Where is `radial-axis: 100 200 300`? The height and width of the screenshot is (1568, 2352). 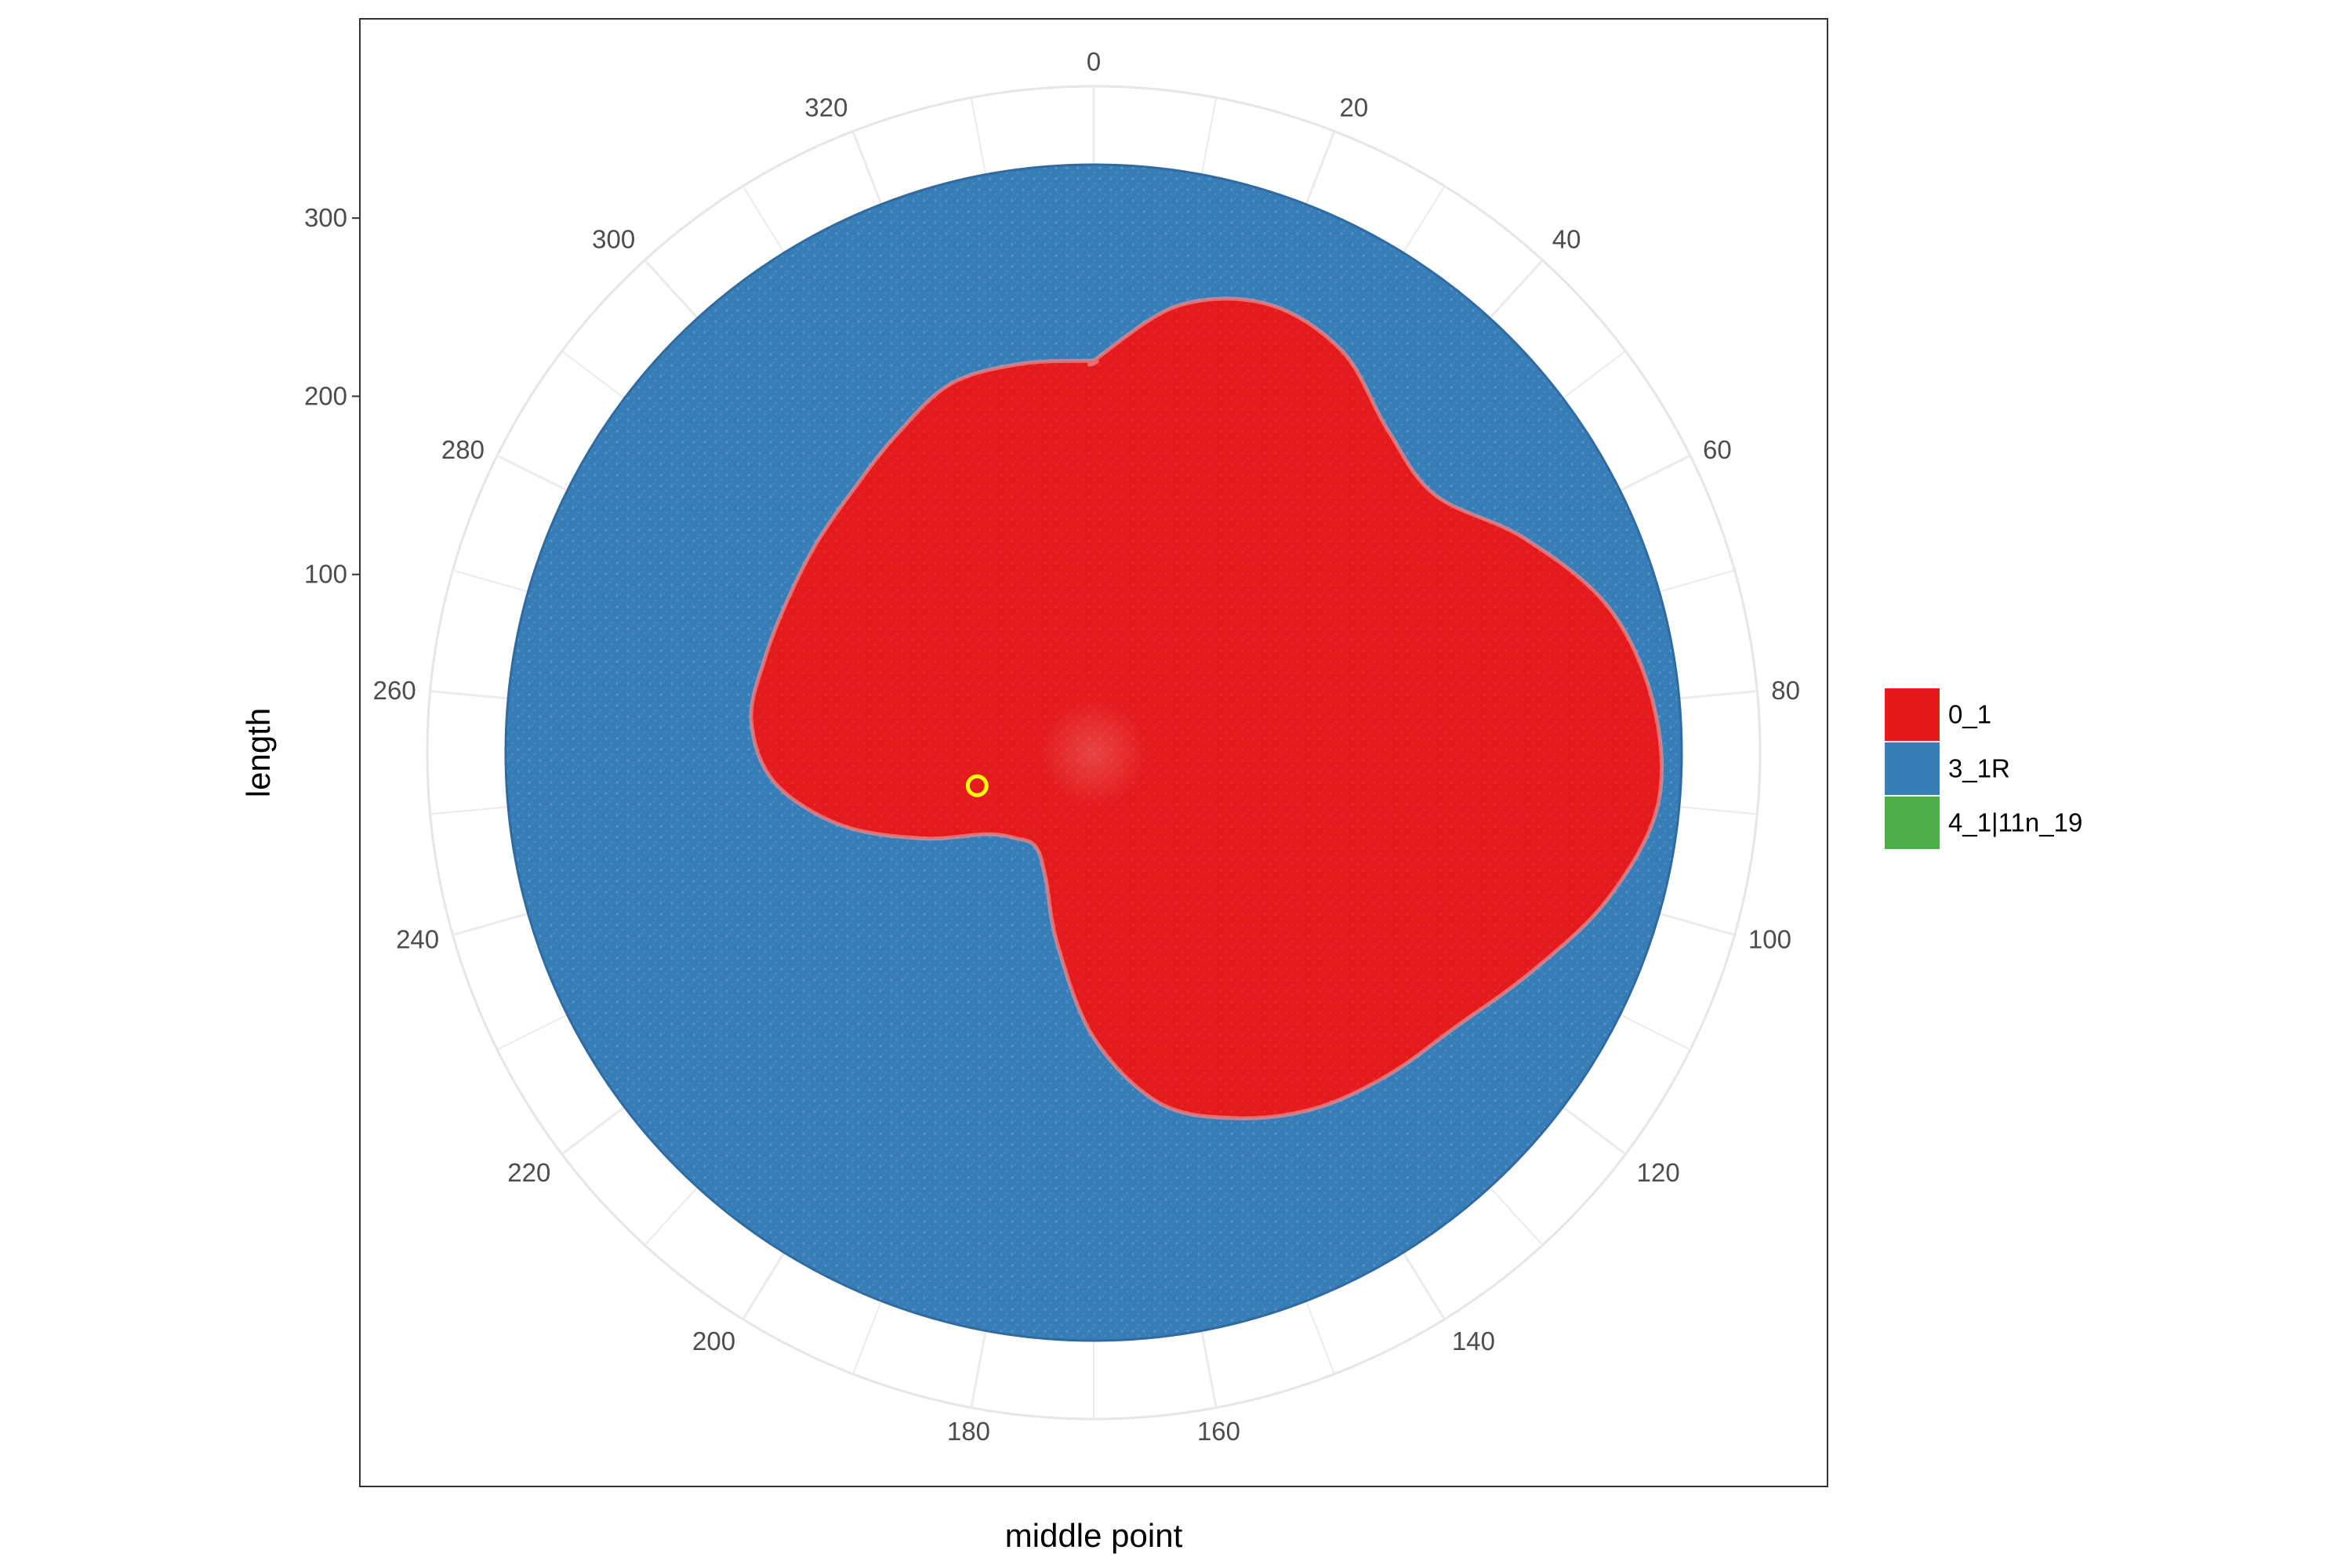 radial-axis: 100 200 300 is located at coordinates (332, 396).